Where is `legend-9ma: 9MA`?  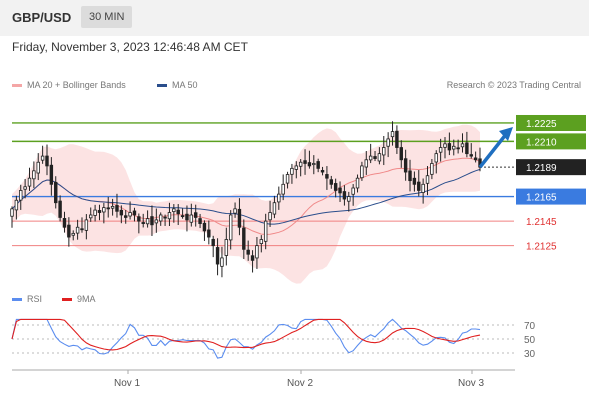
legend-9ma: 9MA is located at coordinates (79, 299).